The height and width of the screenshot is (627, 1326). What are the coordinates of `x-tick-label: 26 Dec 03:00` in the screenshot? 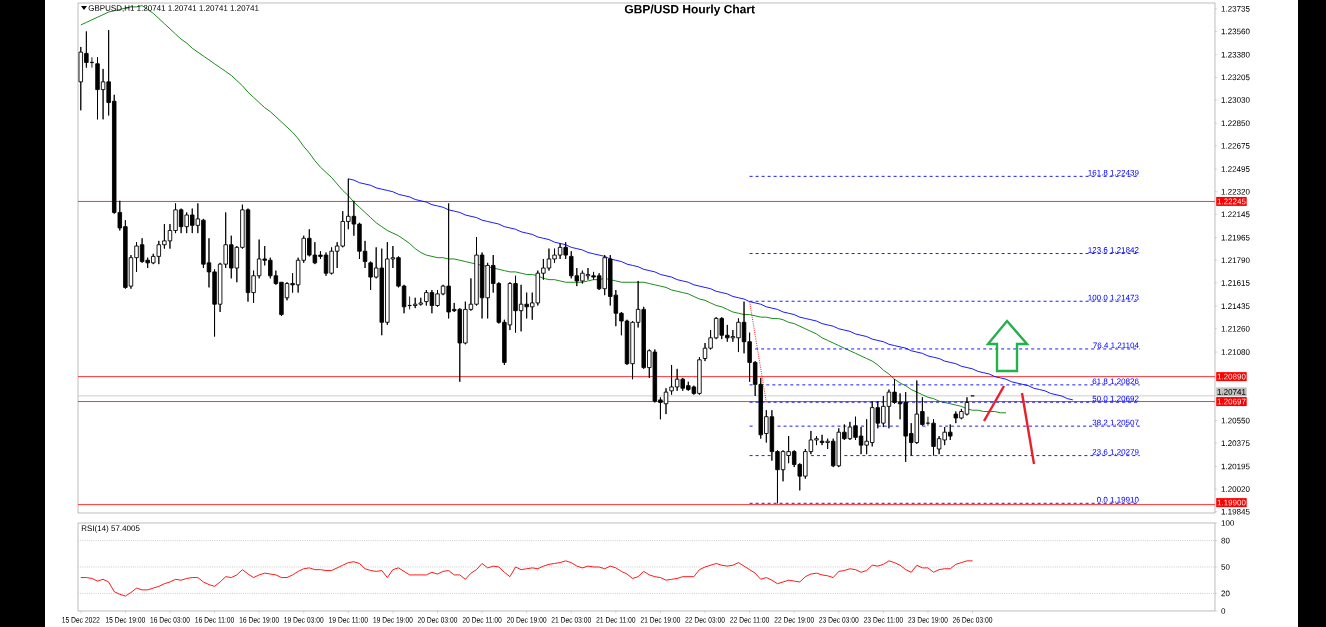 It's located at (972, 620).